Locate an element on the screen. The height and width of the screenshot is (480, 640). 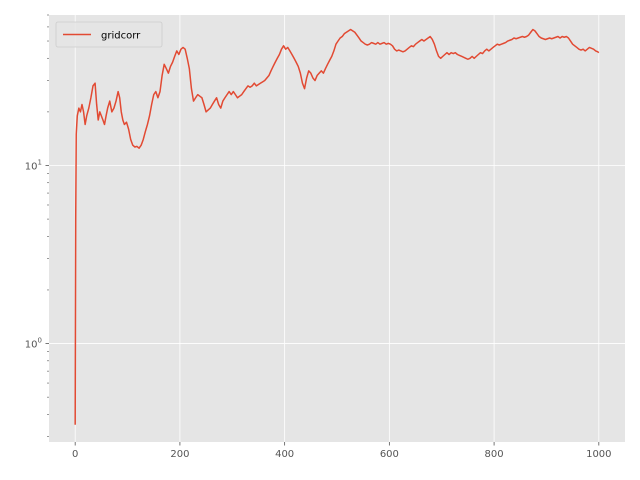
legend: gridcorr is located at coordinates (109, 34).